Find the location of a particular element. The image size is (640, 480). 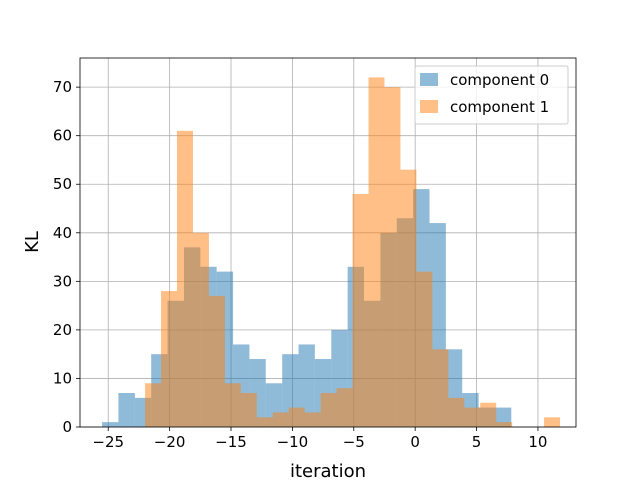

x-tick-label: −10 is located at coordinates (293, 442).